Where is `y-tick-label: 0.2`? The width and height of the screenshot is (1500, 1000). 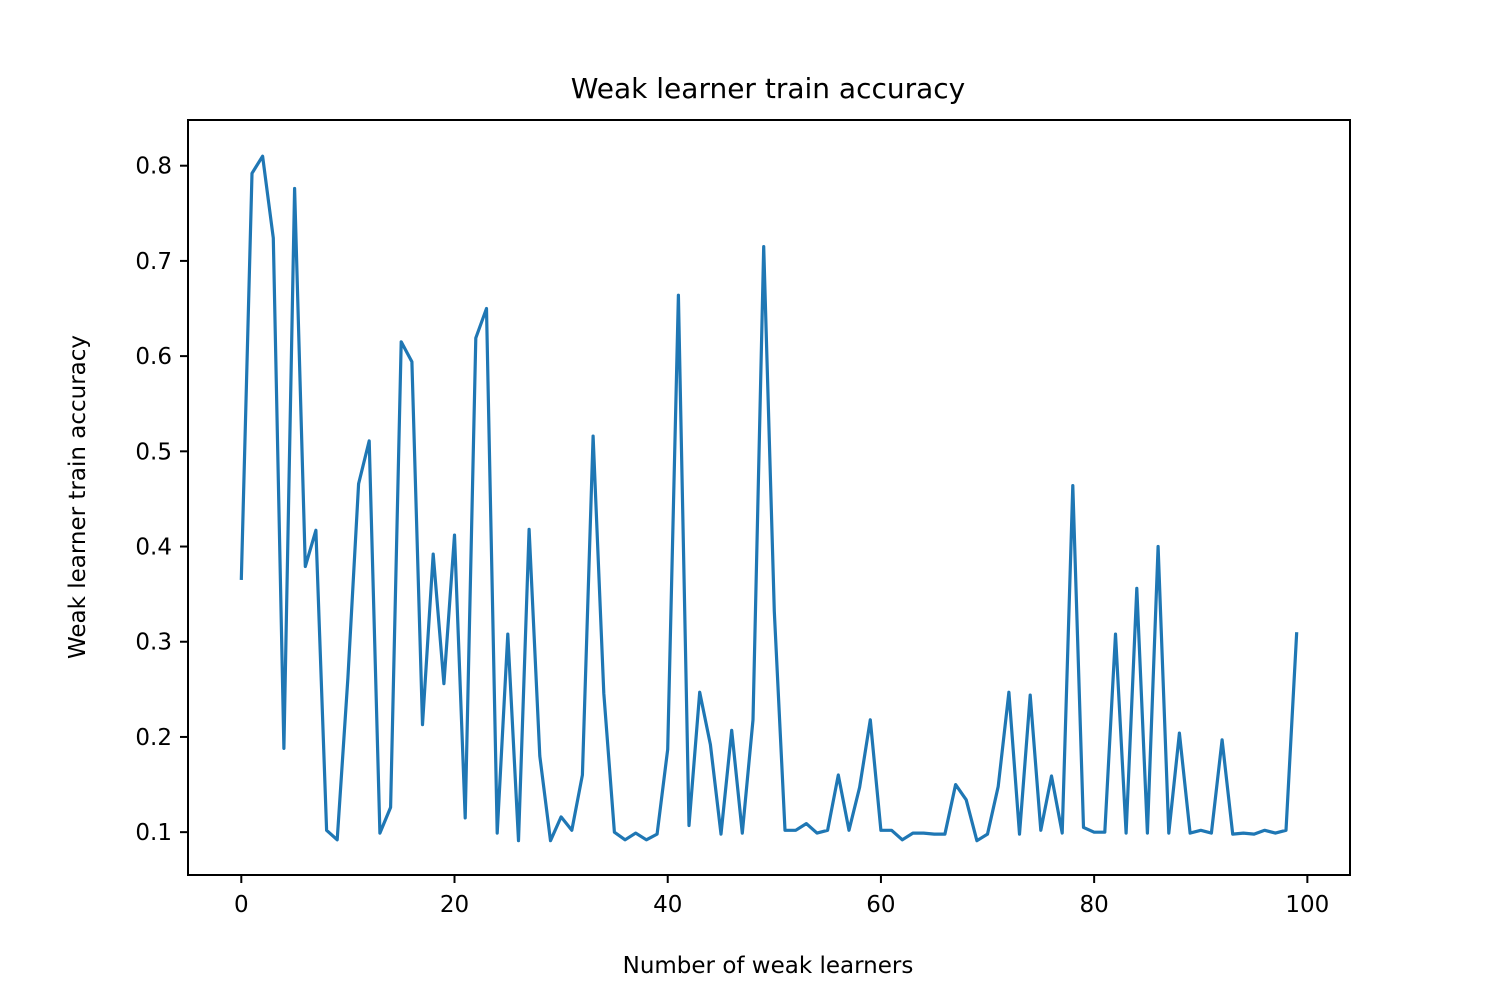 y-tick-label: 0.2 is located at coordinates (153, 738).